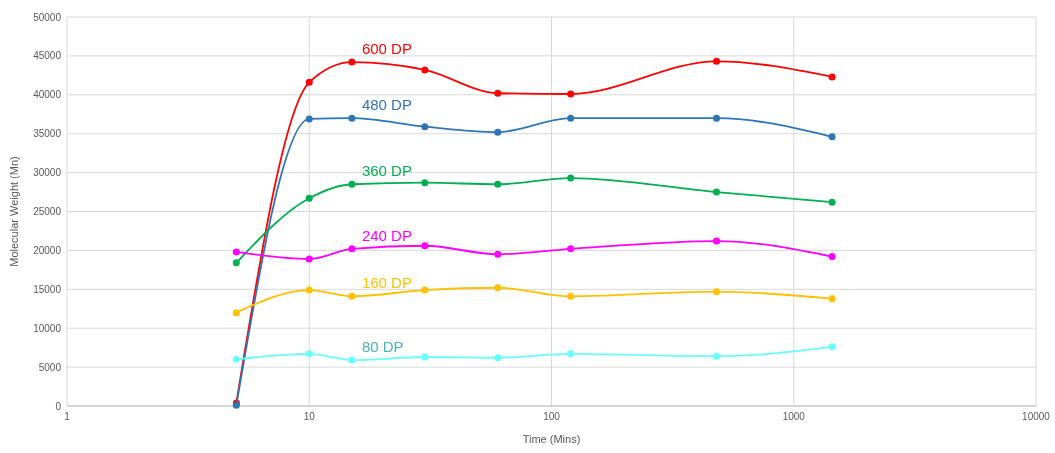  Describe the element at coordinates (14, 211) in the screenshot. I see `y-axis-title: Molecular Weight (Mn)` at that location.